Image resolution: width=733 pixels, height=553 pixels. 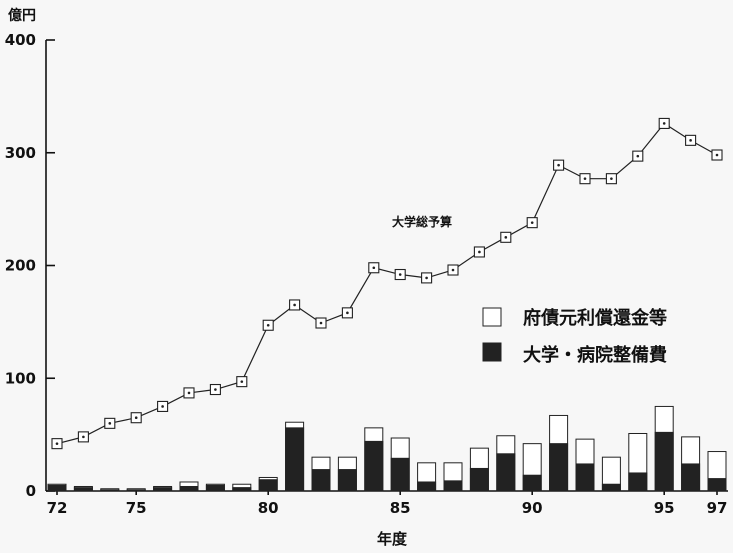 What do you see at coordinates (532, 508) in the screenshot?
I see `x-tick-label: 90` at bounding box center [532, 508].